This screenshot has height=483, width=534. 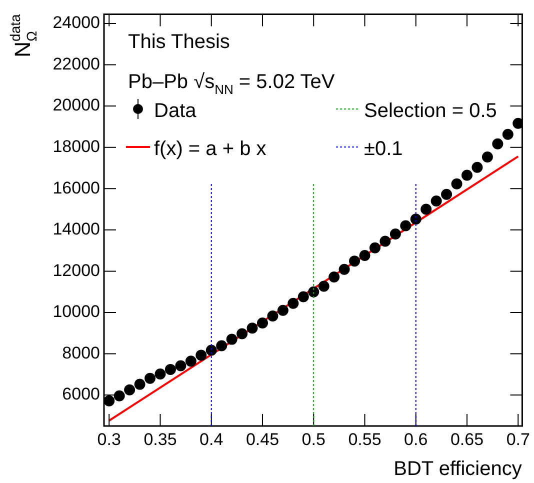 I want to click on legend-label: f(x) = a + b x, so click(x=210, y=149).